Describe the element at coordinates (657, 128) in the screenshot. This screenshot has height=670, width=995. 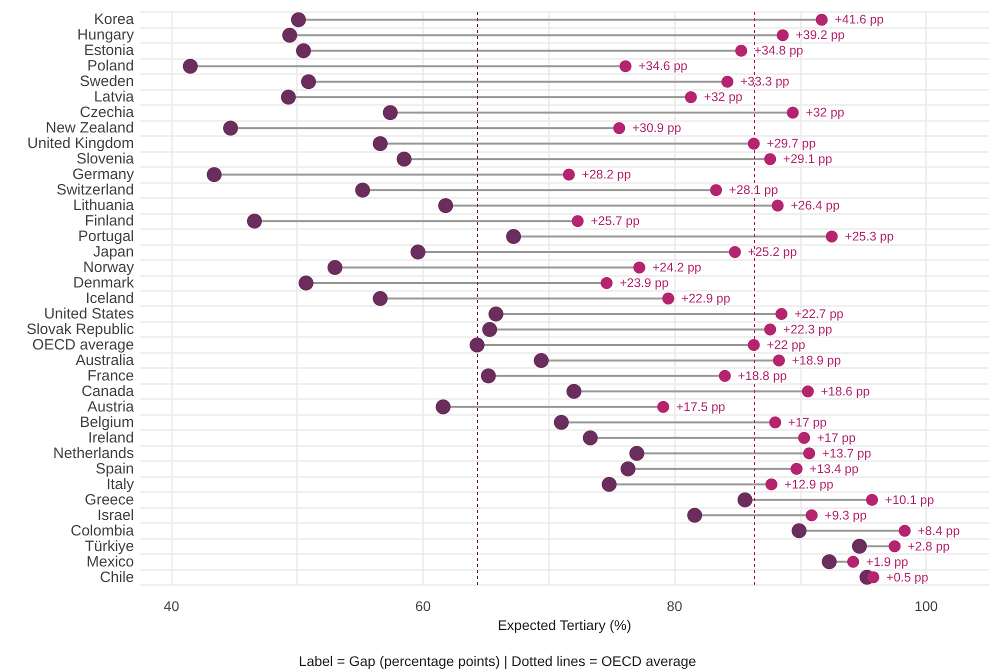
I see `annotation: +30.9 pp` at that location.